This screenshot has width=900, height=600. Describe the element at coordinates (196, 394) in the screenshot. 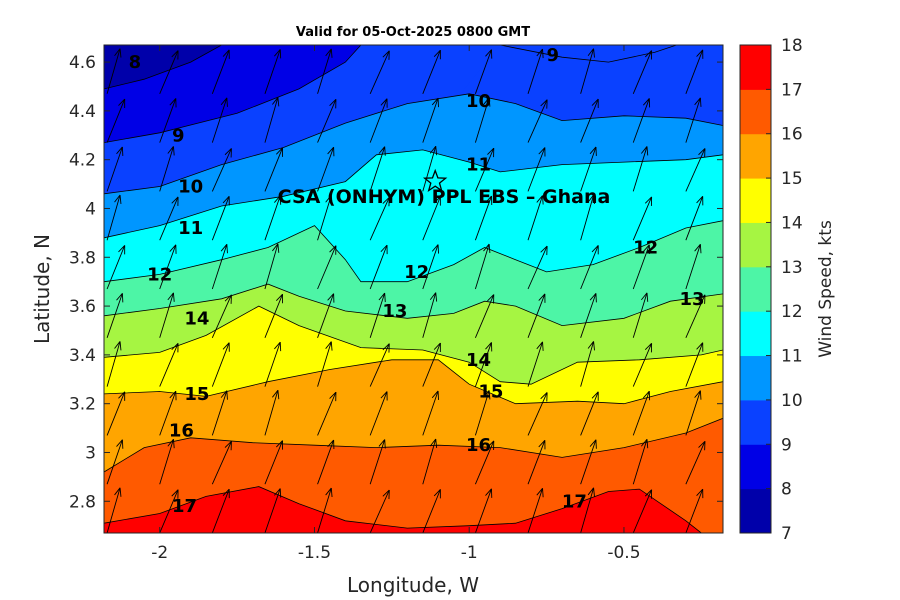

I see `contour-label: 15` at that location.